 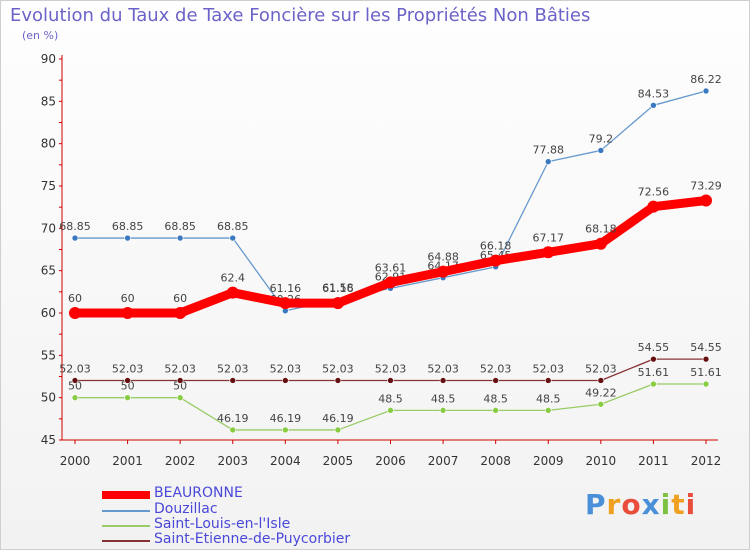 I want to click on legend-label-saint-etienne: Saint-Etienne-de-Puycorbier, so click(x=252, y=539).